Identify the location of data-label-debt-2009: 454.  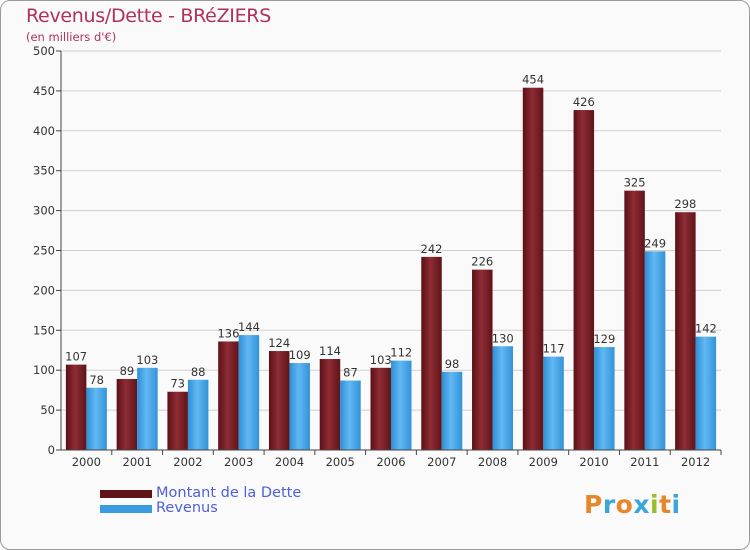
(533, 80).